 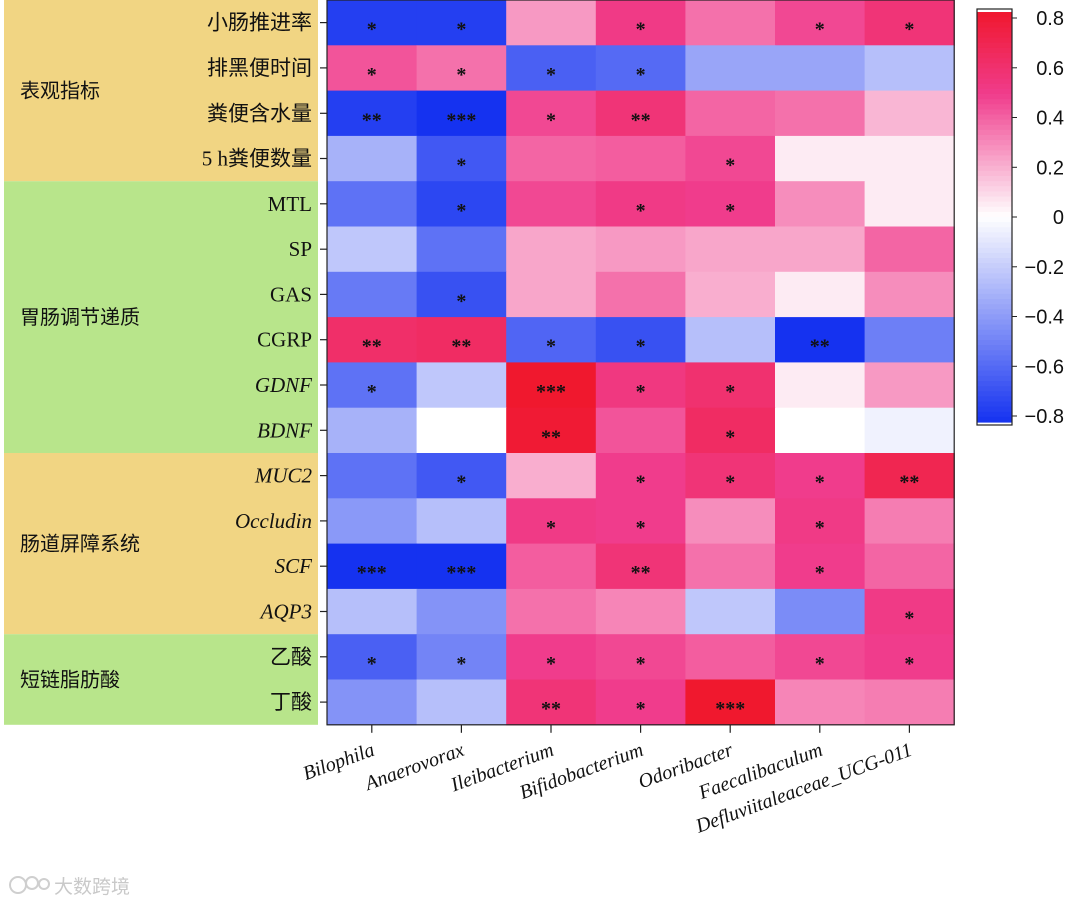 I want to click on row-label: MUC2, so click(x=283, y=476).